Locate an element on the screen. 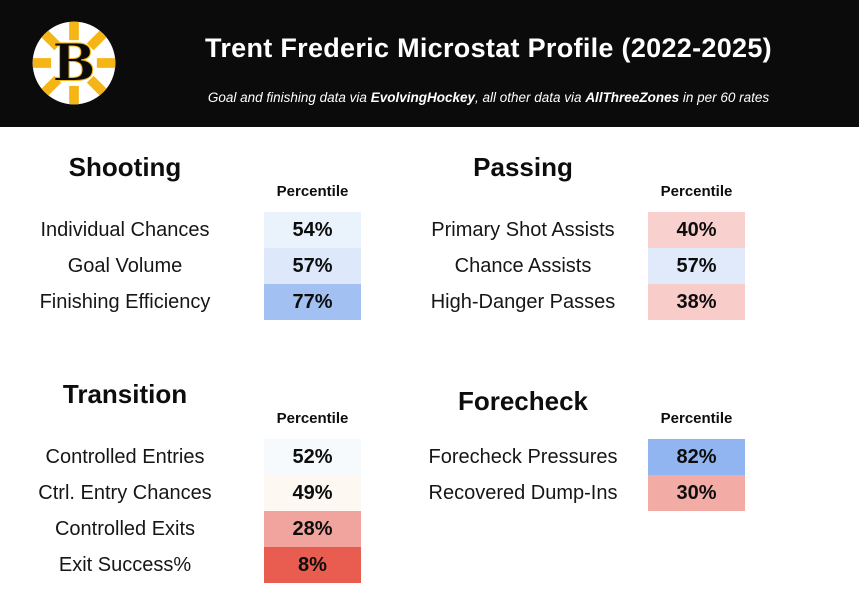  bruins-logo-icon: B is located at coordinates (74, 63).